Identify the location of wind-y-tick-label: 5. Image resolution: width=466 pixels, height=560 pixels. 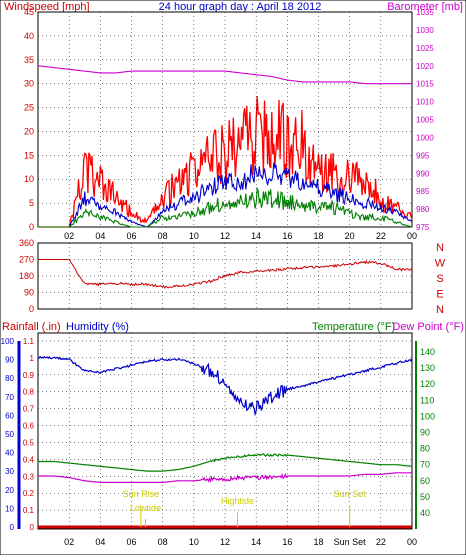
(31, 203).